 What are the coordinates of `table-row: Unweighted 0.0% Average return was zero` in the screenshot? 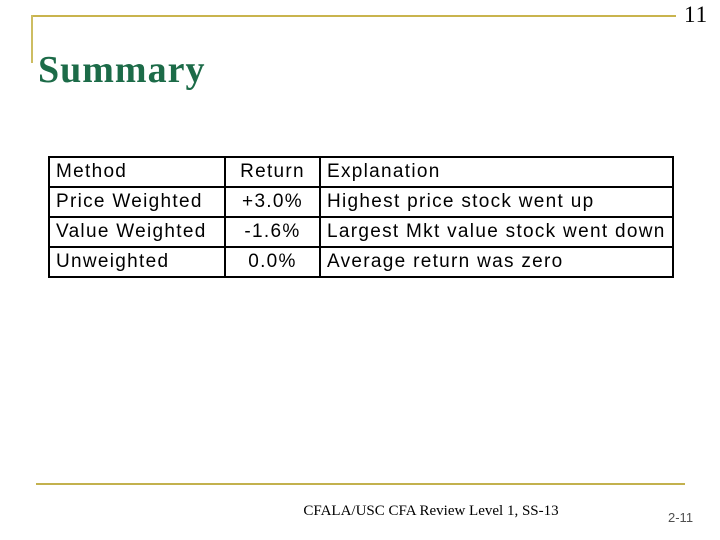 It's located at (361, 262).